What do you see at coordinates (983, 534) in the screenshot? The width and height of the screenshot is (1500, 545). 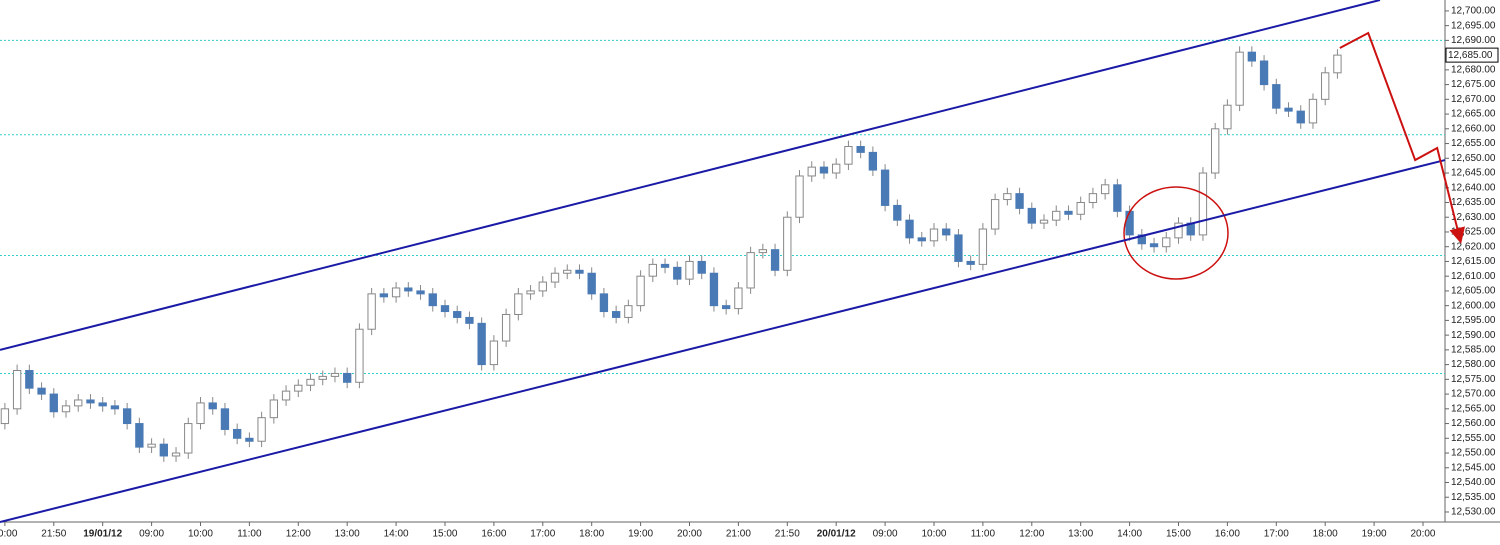 I see `x-tick-label: 11:00` at bounding box center [983, 534].